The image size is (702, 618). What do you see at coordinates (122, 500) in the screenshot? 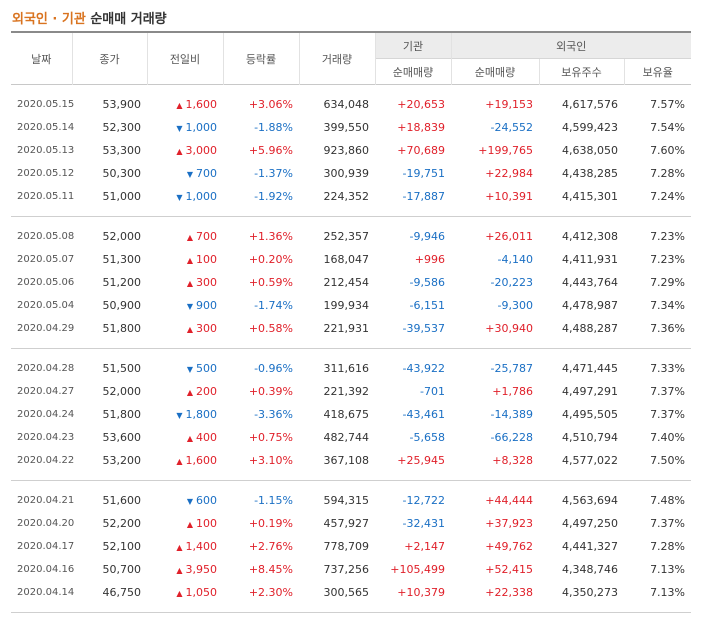
I see `cell-close: 51,600` at bounding box center [122, 500].